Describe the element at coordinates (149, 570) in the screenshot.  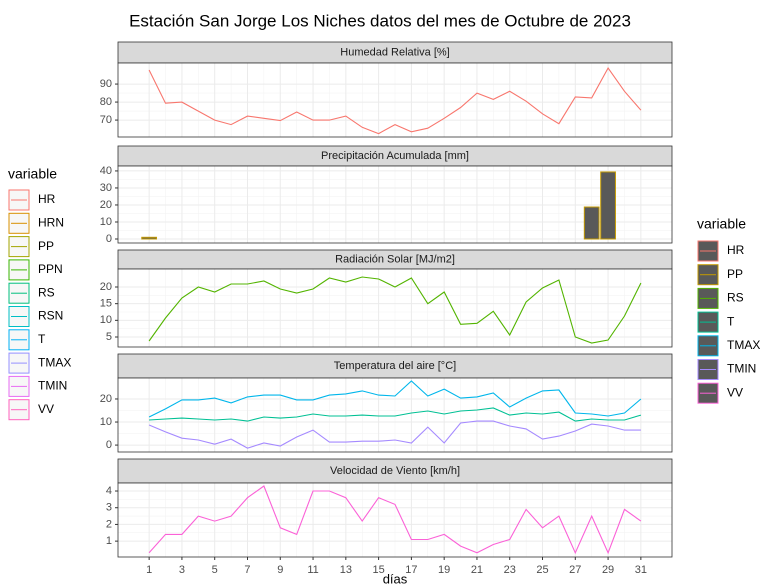
I see `x-tick-label: 1` at that location.